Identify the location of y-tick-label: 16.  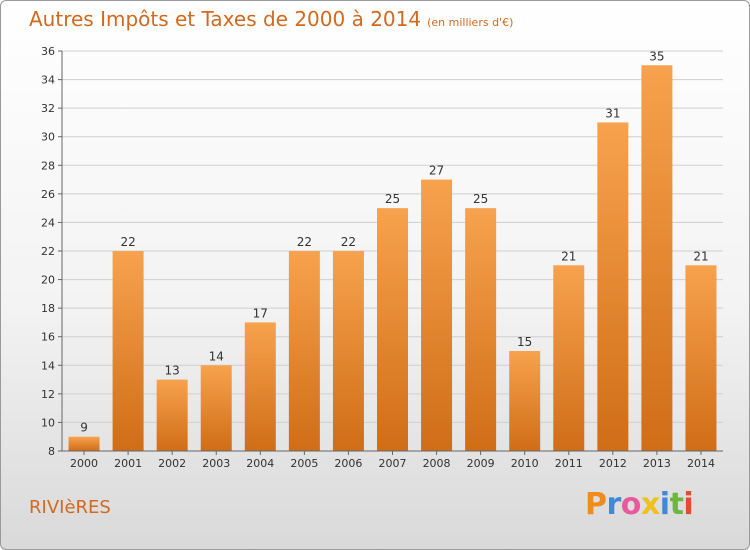
(48, 337).